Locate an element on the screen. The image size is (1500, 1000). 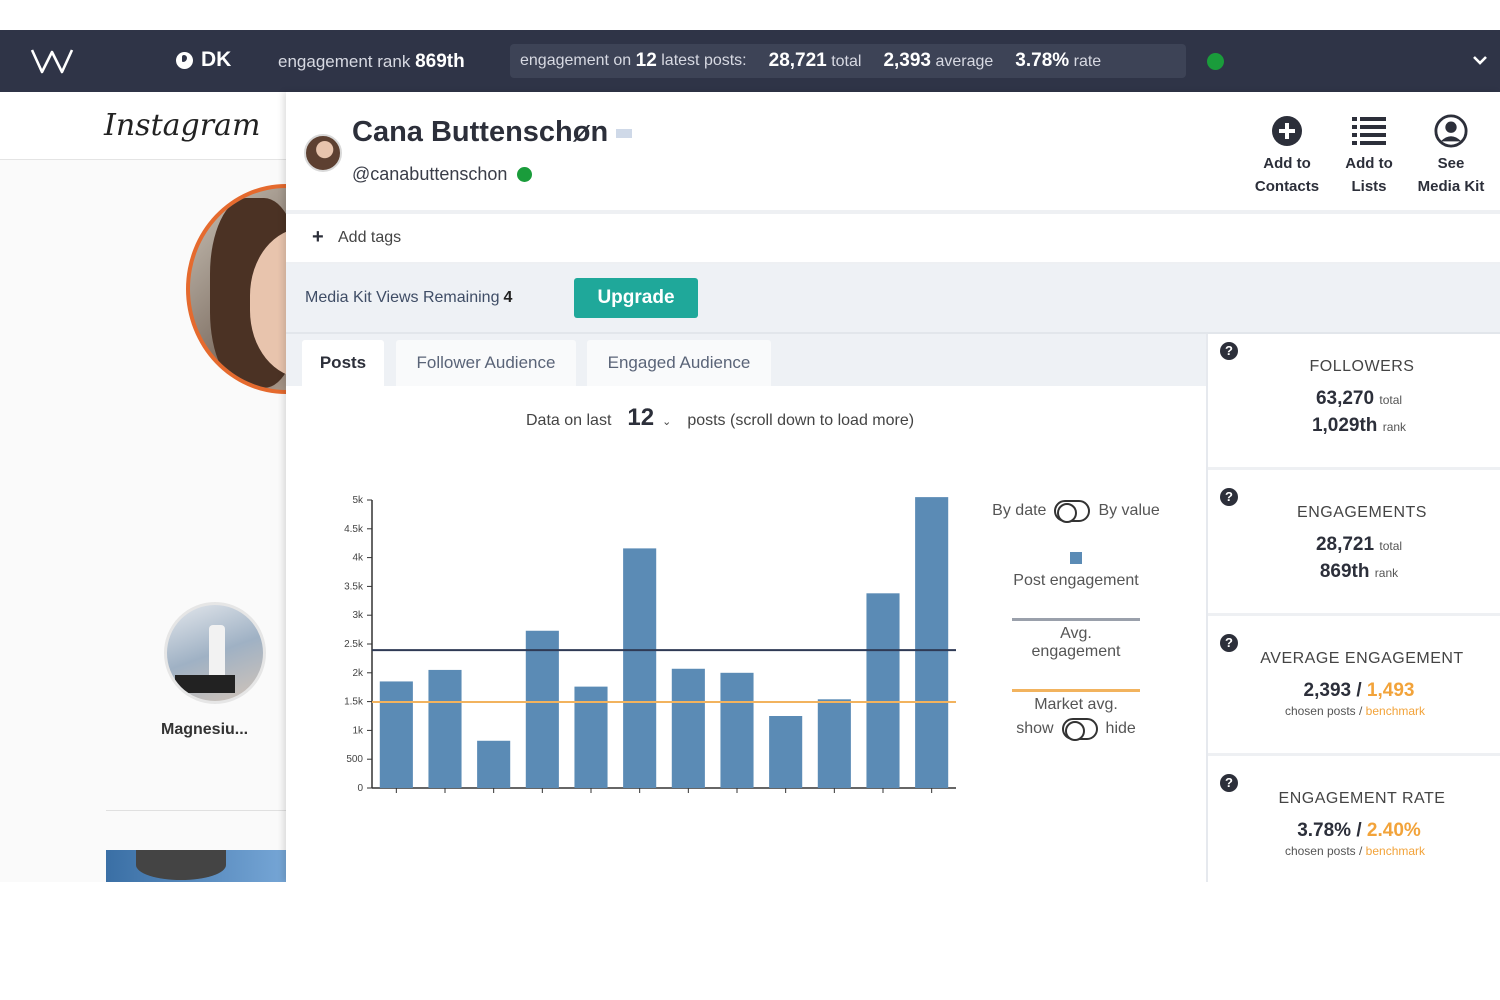
media-kit-banner: Media Kit Views Remaining 4 Upgrade is located at coordinates (893, 299).